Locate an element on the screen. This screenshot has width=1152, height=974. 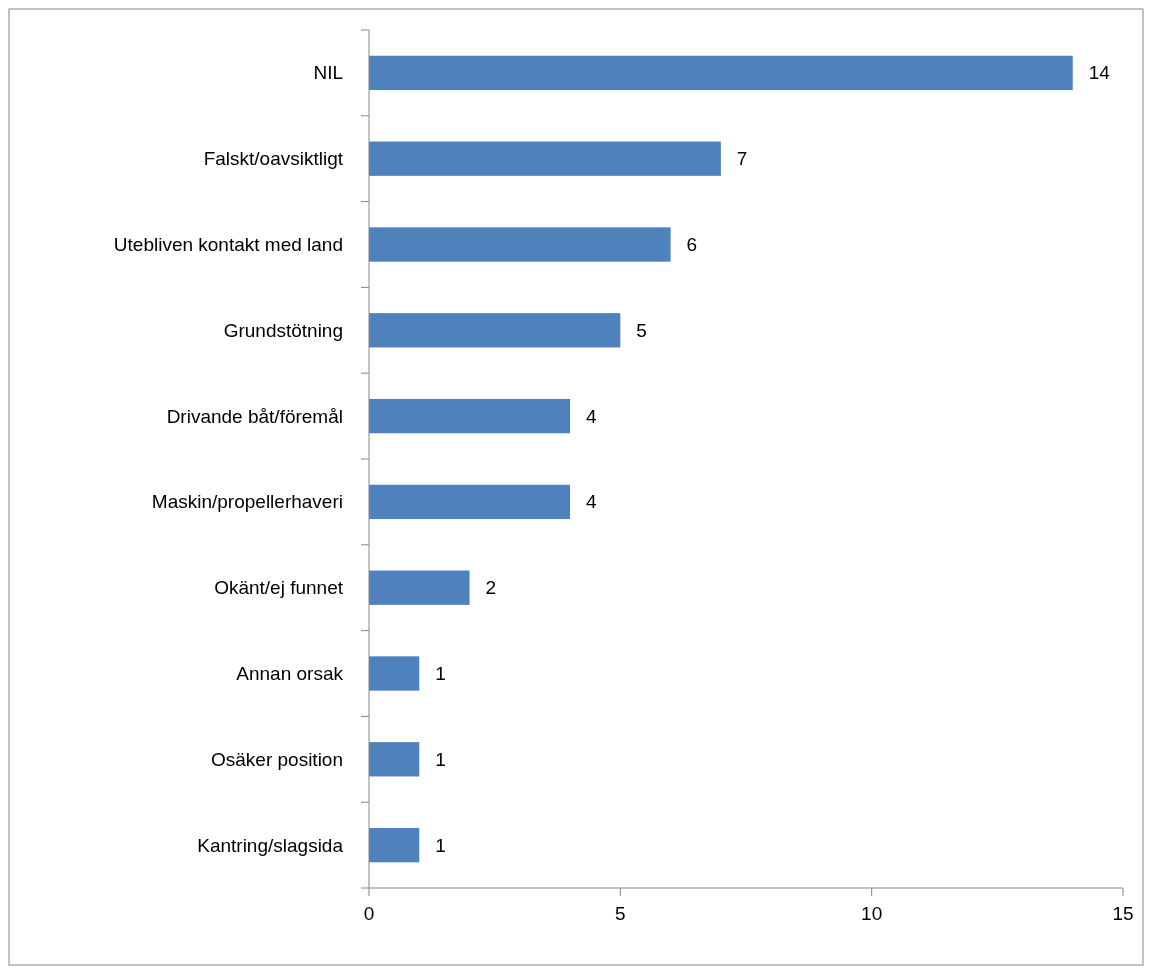
y-tick-label: NIL is located at coordinates (328, 73).